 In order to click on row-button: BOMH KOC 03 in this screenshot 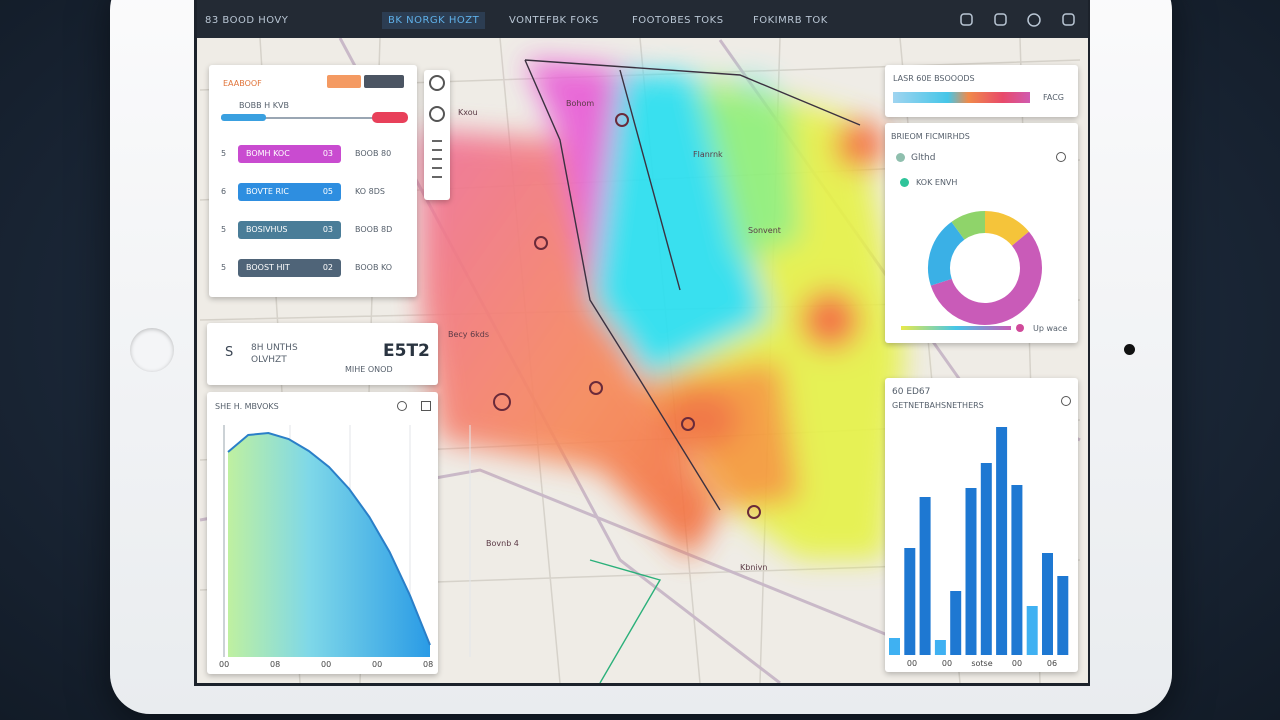, I will do `click(289, 154)`.